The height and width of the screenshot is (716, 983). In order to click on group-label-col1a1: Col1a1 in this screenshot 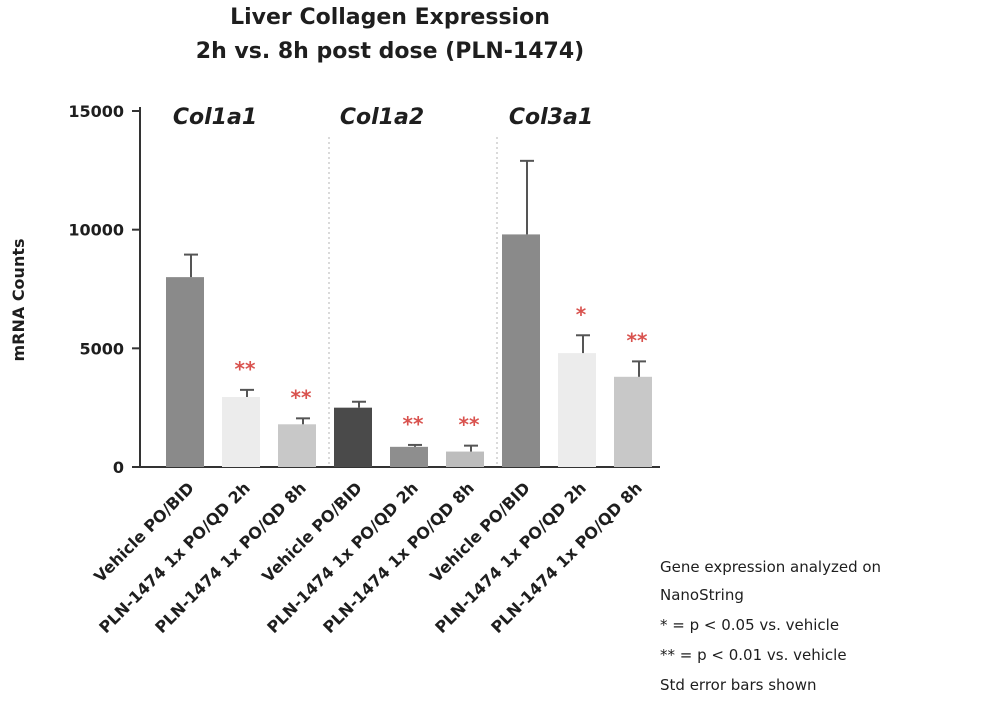, I will do `click(215, 117)`.